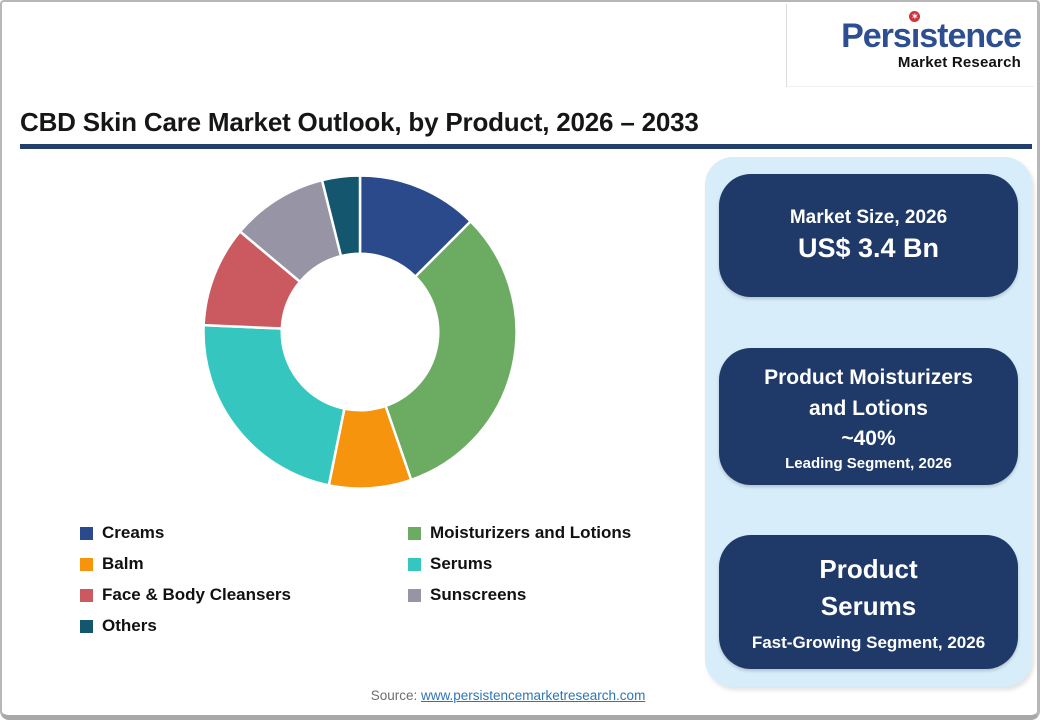  What do you see at coordinates (519, 564) in the screenshot?
I see `legend-item: Serums` at bounding box center [519, 564].